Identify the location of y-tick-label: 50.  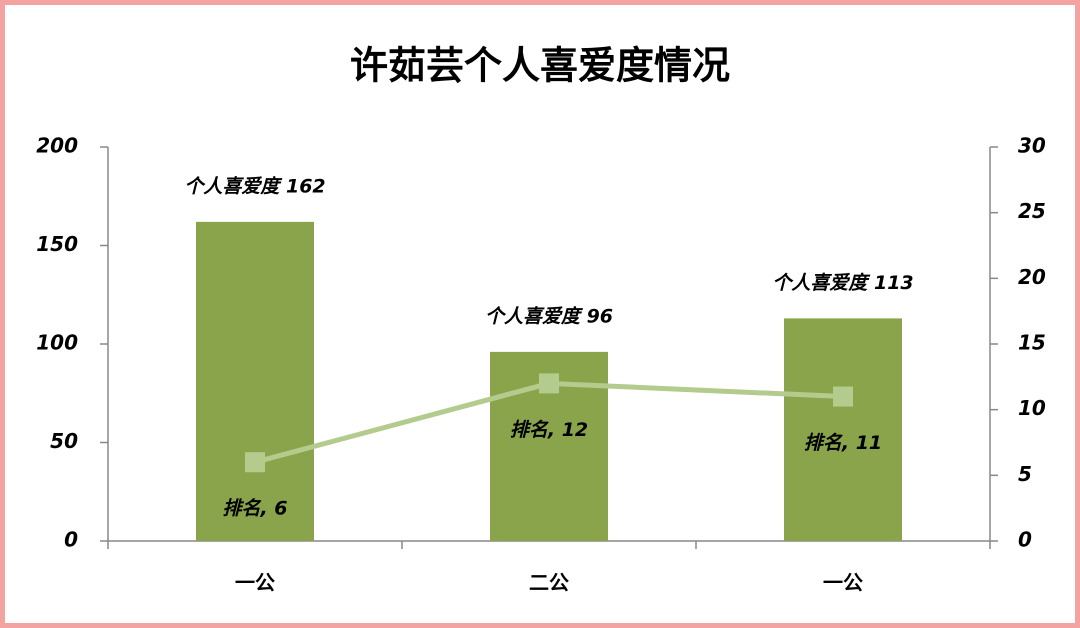
(64, 441).